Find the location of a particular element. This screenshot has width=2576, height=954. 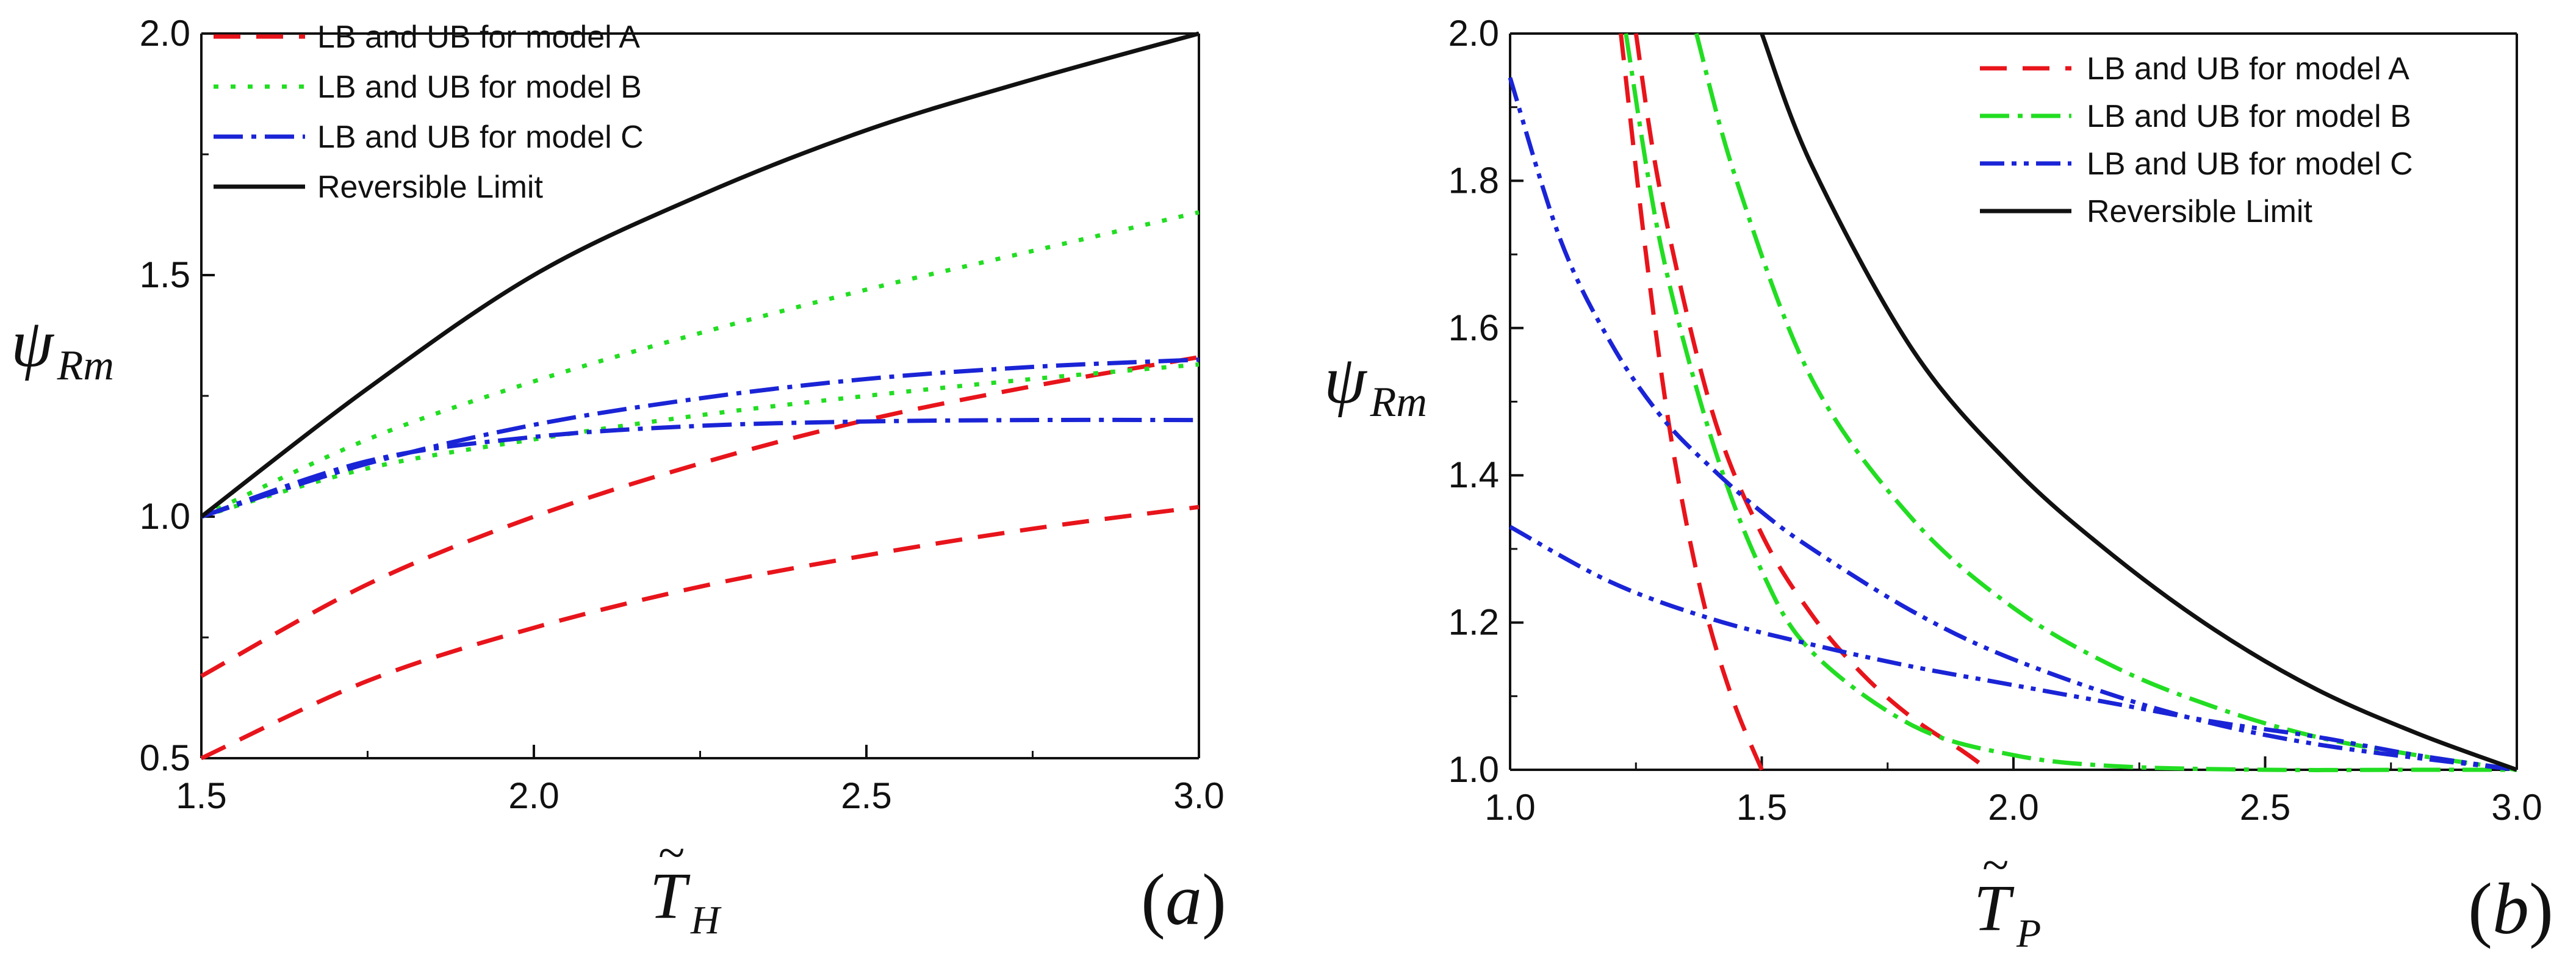

legend-label-b-0: LB and UB for model A is located at coordinates (2248, 69).